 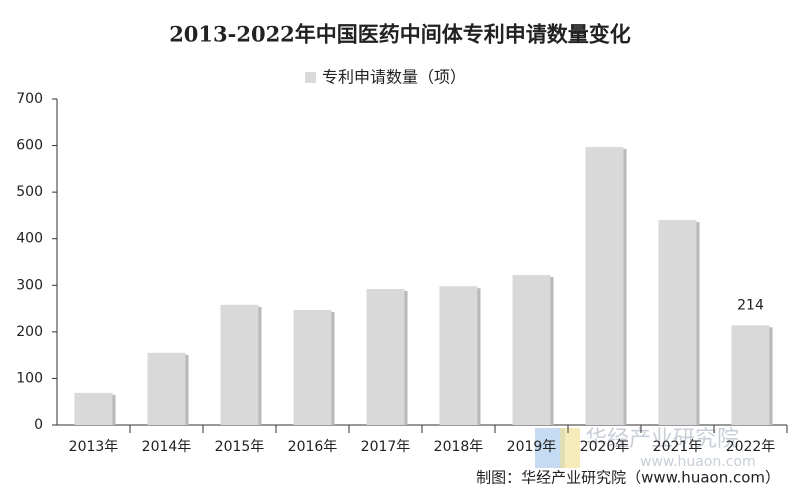 I want to click on watermark: 华经产业研究院, so click(x=662, y=439).